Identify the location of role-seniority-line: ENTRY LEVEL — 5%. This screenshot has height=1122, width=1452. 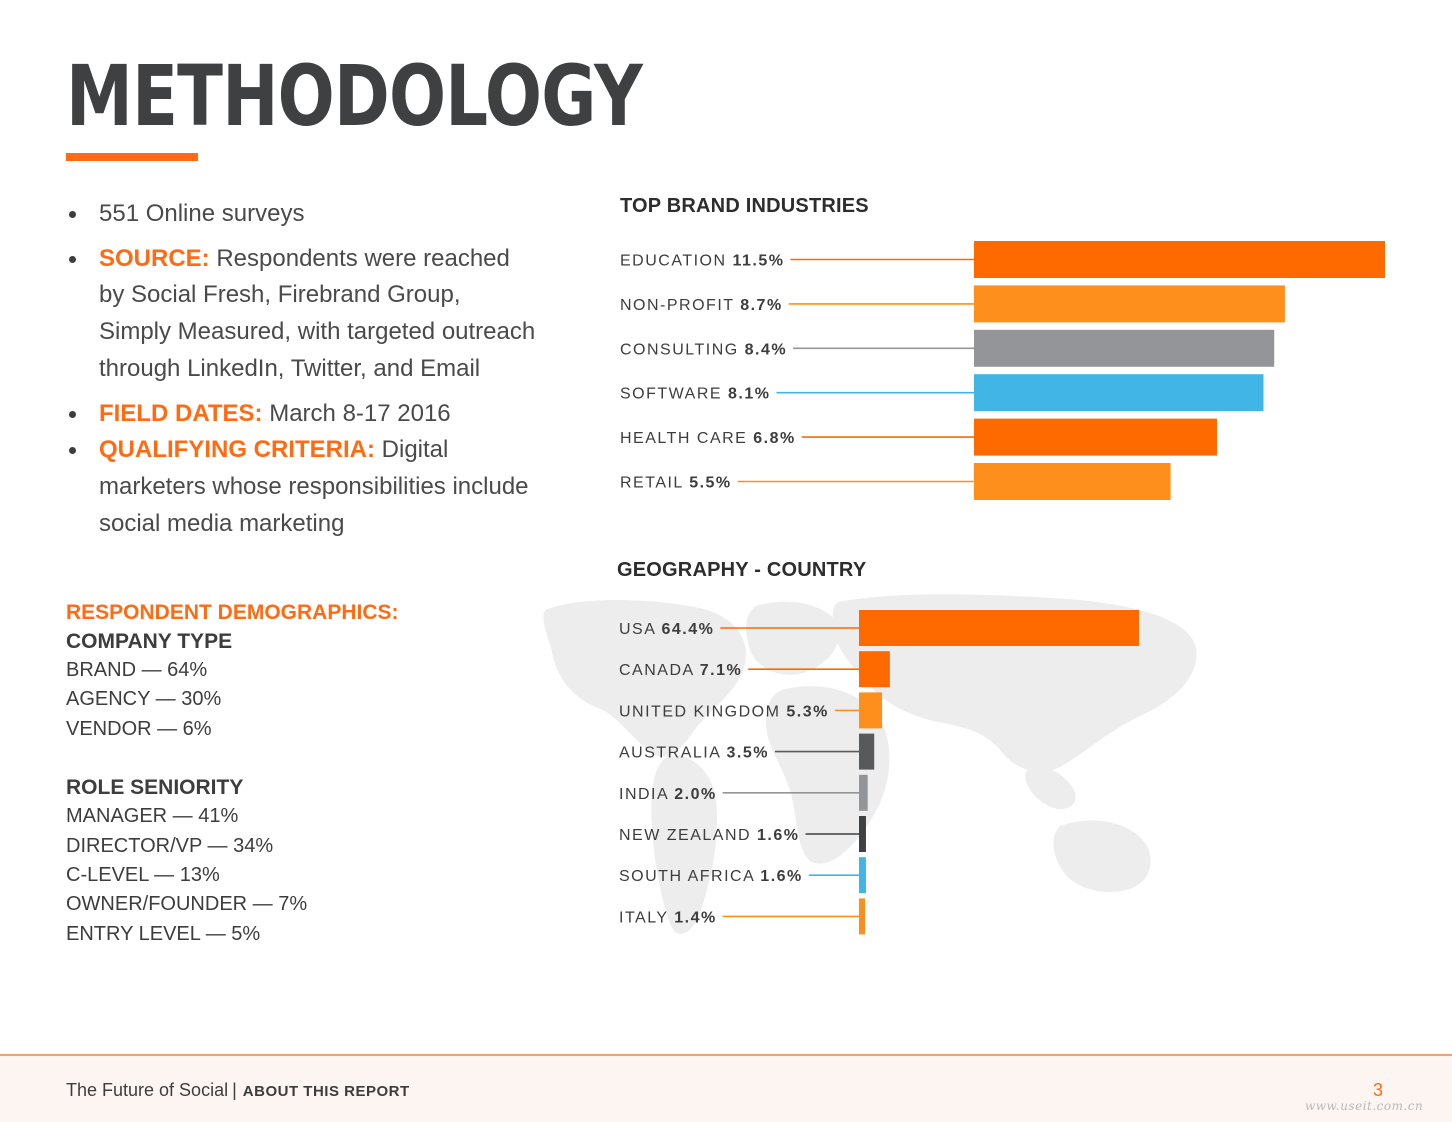
(163, 933).